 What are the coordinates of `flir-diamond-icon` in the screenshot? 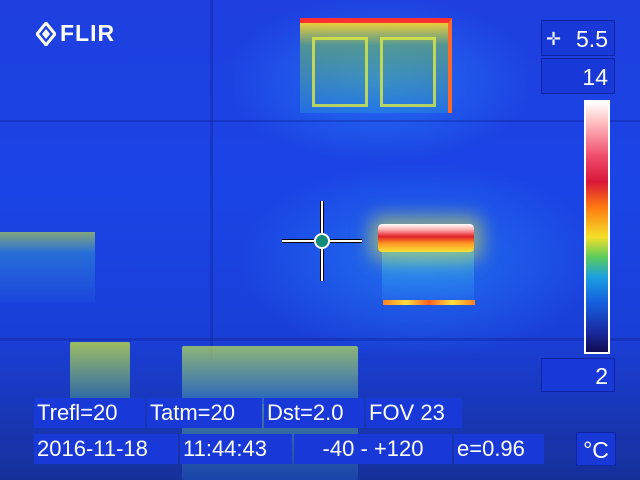 It's located at (46, 33).